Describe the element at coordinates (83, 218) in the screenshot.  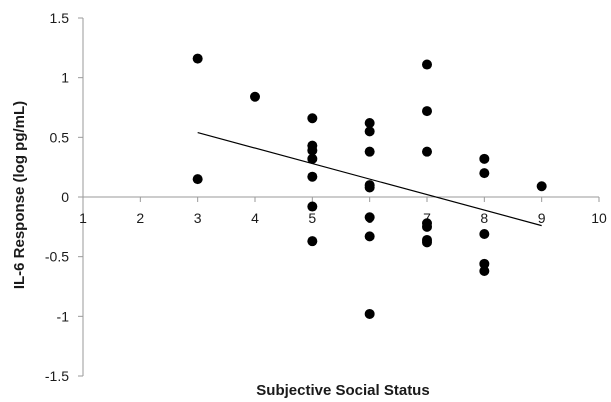
I see `x-tick-label: 1` at that location.